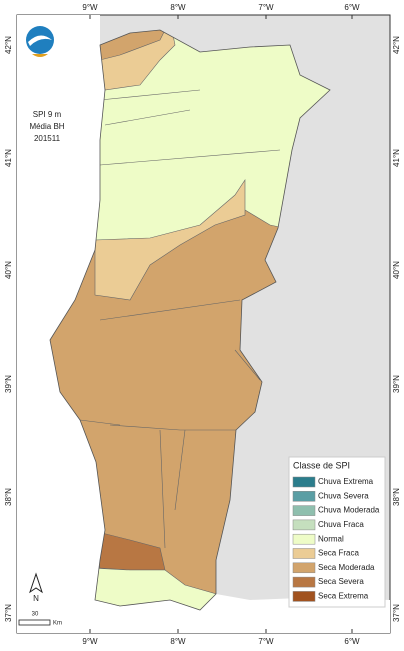 Image resolution: width=404 pixels, height=651 pixels. What do you see at coordinates (341, 581) in the screenshot?
I see `legend-label: Seca Severa` at bounding box center [341, 581].